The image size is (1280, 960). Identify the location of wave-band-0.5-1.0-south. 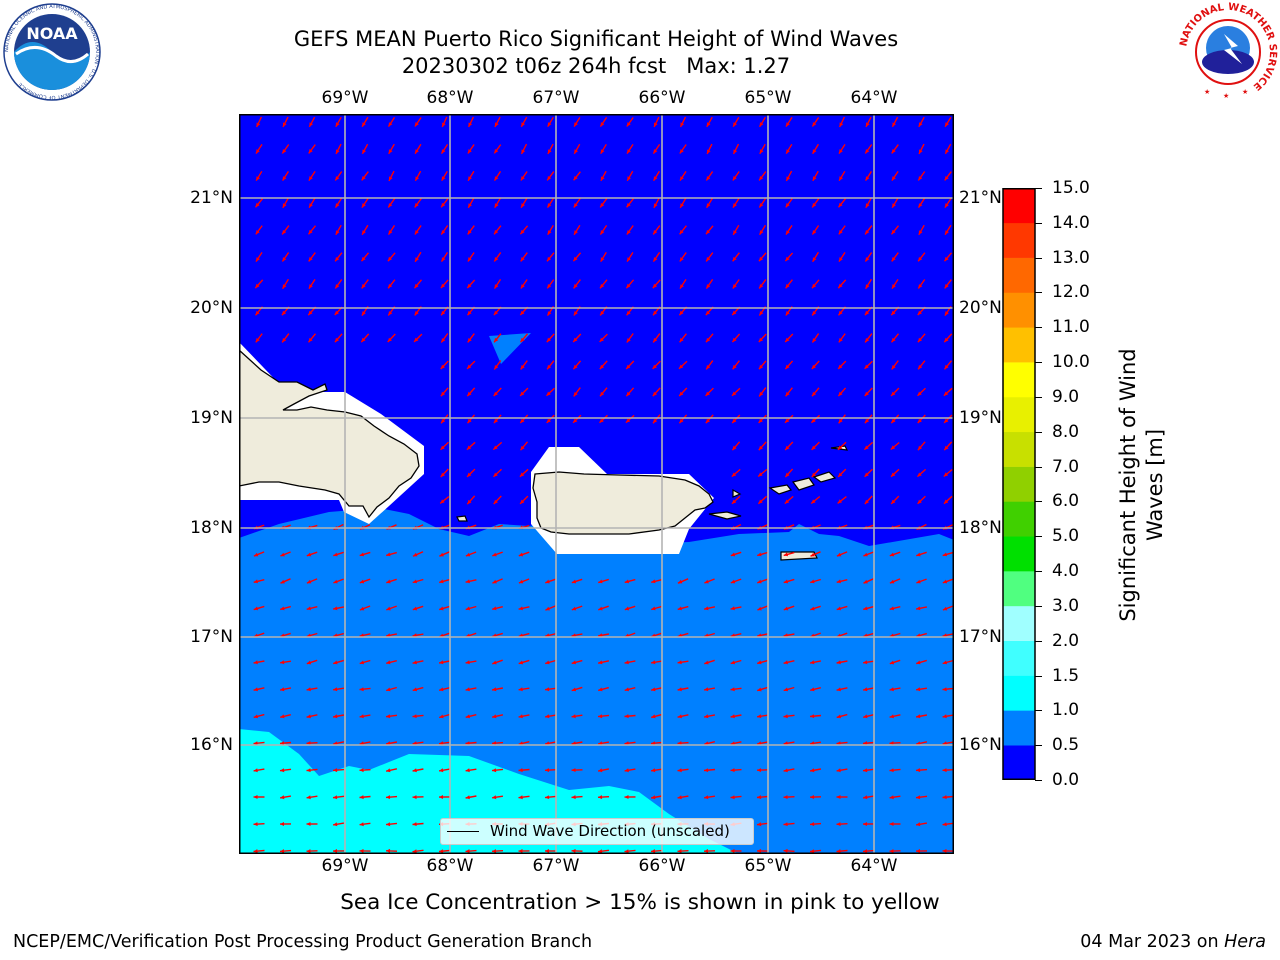
(861, 692).